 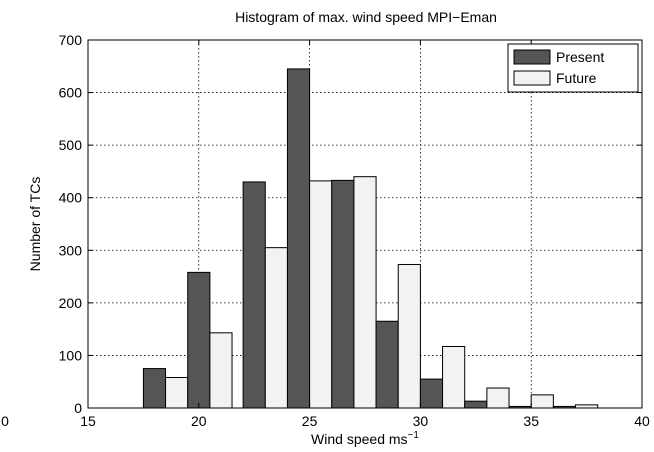 I want to click on x-axis-label: Wind speed ms−1, so click(x=365, y=438).